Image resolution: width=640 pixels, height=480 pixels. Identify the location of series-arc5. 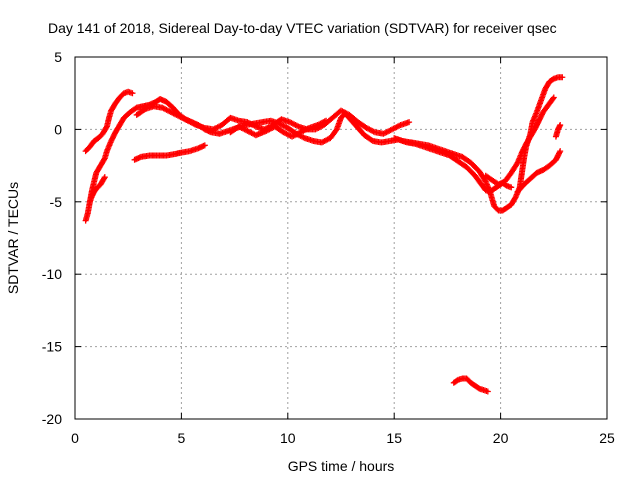
(273, 120).